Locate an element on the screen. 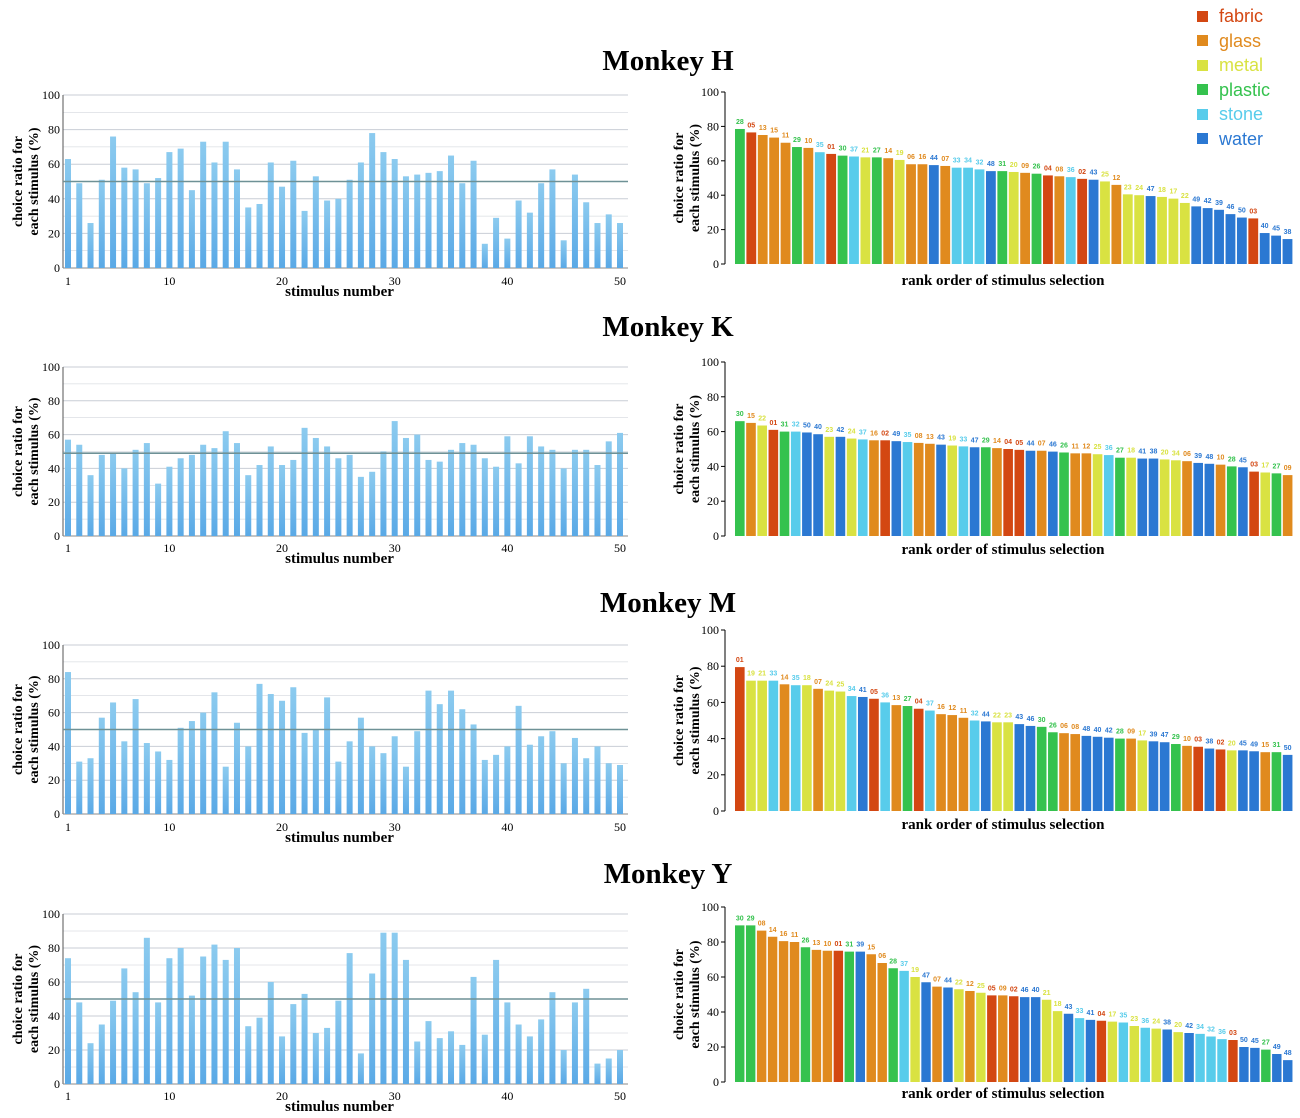  right-bar-data-label: 17 is located at coordinates (1265, 465).